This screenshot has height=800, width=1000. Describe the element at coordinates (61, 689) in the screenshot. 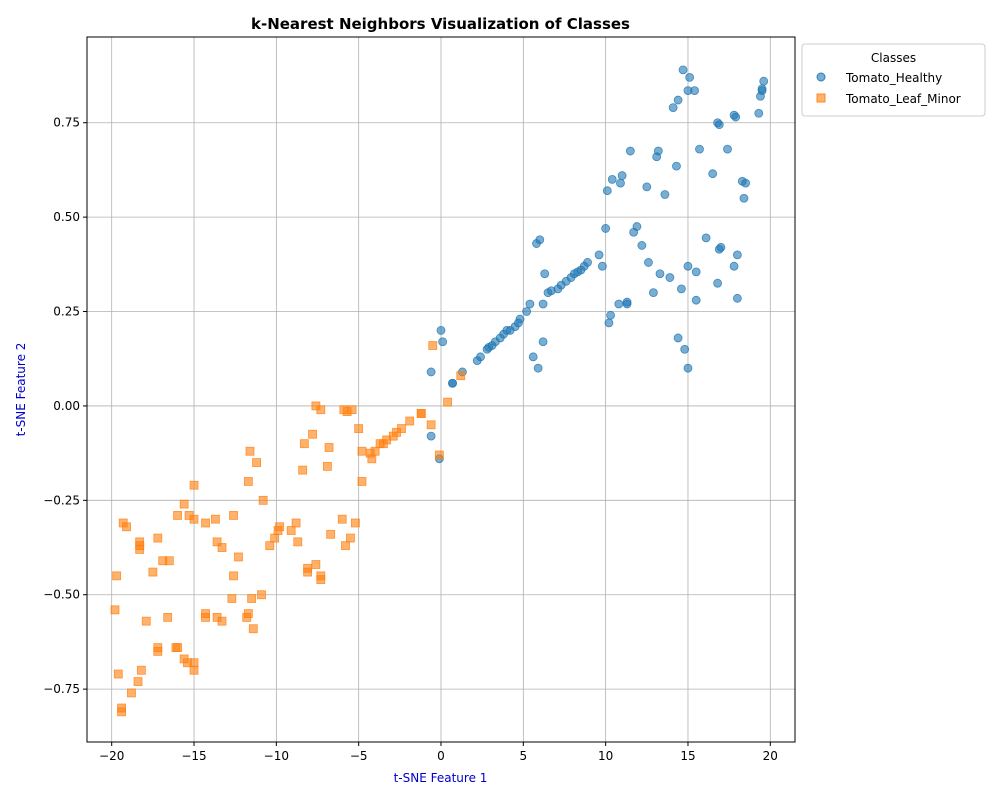

I see `y-tick-label: −0.75` at that location.